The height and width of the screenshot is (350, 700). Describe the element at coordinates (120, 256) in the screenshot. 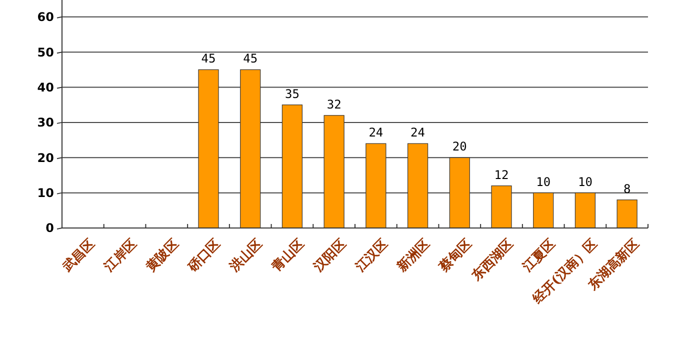

I see `x-tick-label: 江岸区` at that location.